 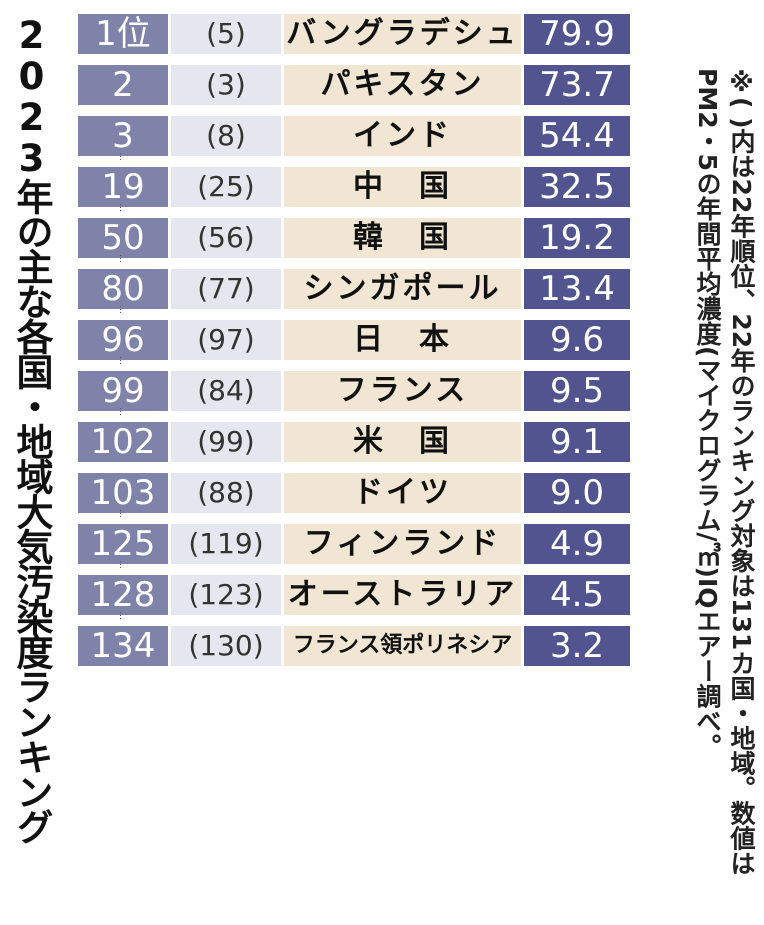 I want to click on pm25-value-cell: 9.6, so click(x=577, y=340).